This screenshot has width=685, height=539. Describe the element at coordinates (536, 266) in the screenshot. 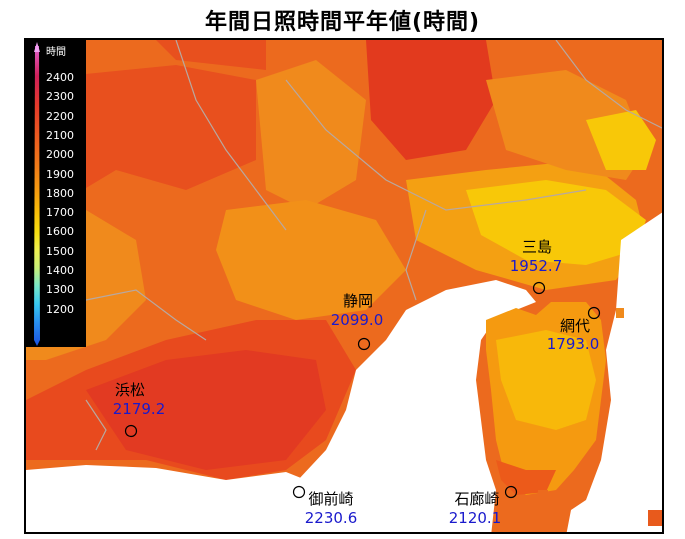

I see `station-value-mishima: 1952.7` at that location.